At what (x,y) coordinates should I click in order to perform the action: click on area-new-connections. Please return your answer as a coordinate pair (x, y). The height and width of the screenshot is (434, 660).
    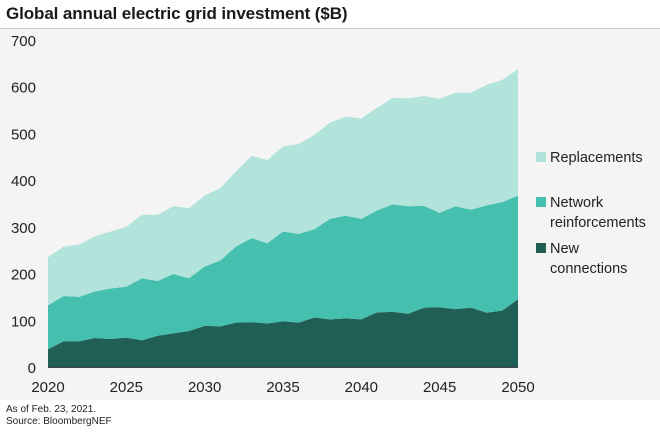
    Looking at the image, I should click on (283, 333).